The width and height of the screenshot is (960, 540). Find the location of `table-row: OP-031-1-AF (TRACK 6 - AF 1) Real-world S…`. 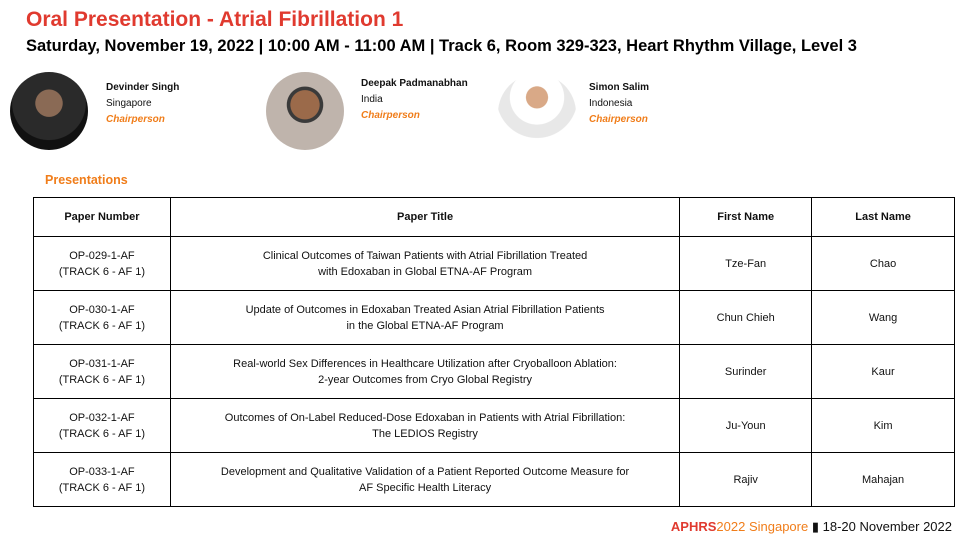

table-row: OP-031-1-AF (TRACK 6 - AF 1) Real-world S… is located at coordinates (494, 371).